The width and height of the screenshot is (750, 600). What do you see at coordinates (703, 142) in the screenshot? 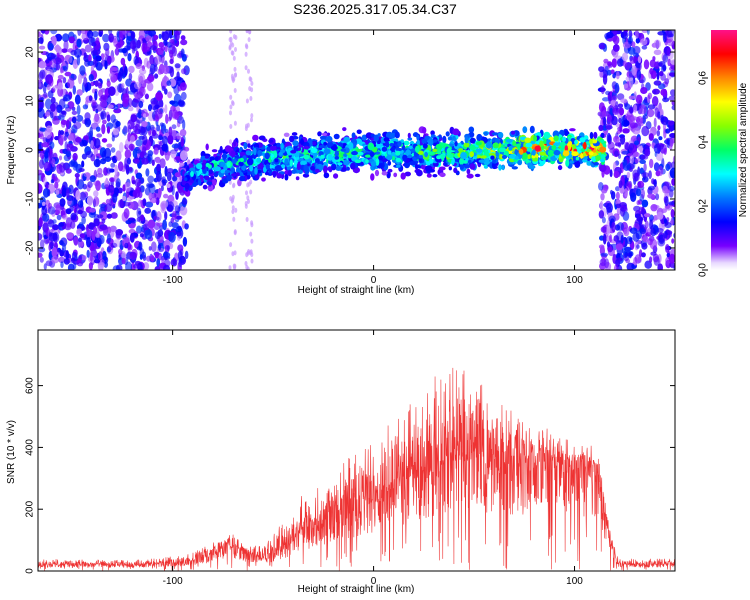
I see `colorbar-tick-label: 0.4` at bounding box center [703, 142].